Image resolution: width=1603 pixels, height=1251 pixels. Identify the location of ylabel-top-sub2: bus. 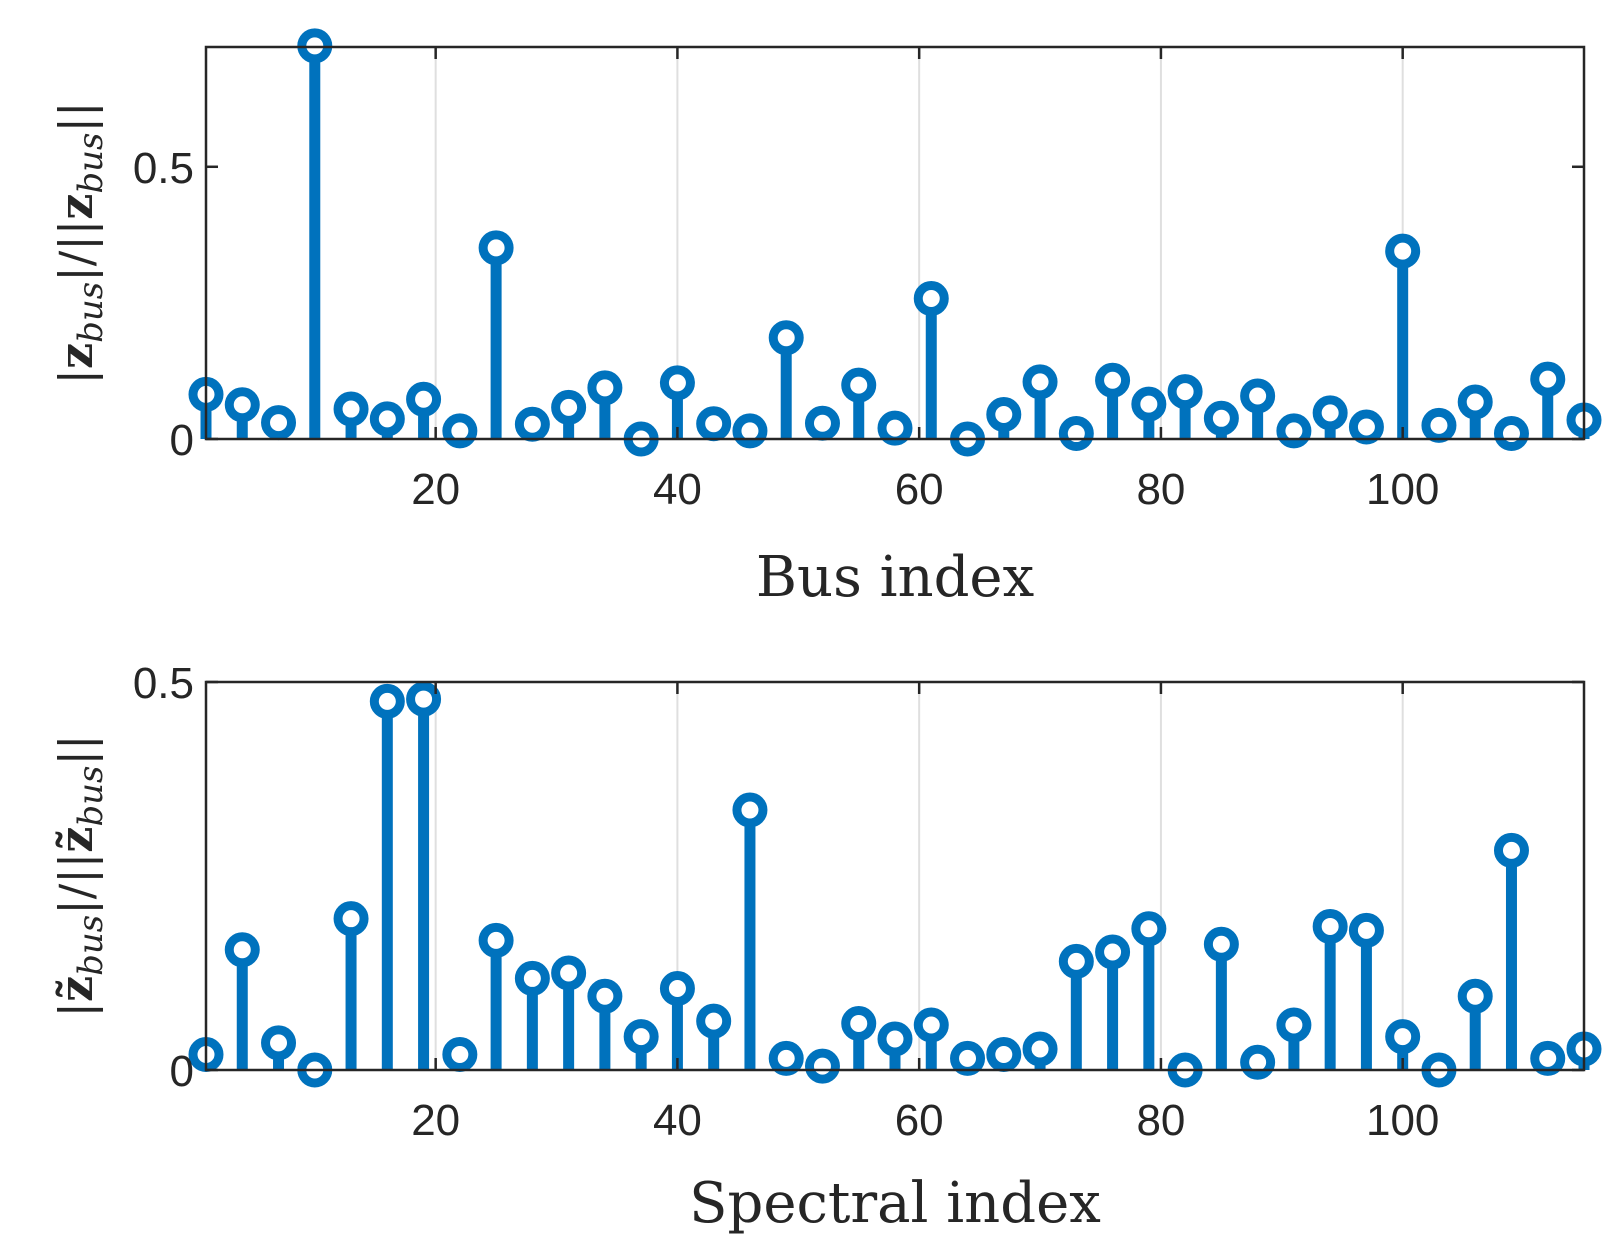
(91, 163).